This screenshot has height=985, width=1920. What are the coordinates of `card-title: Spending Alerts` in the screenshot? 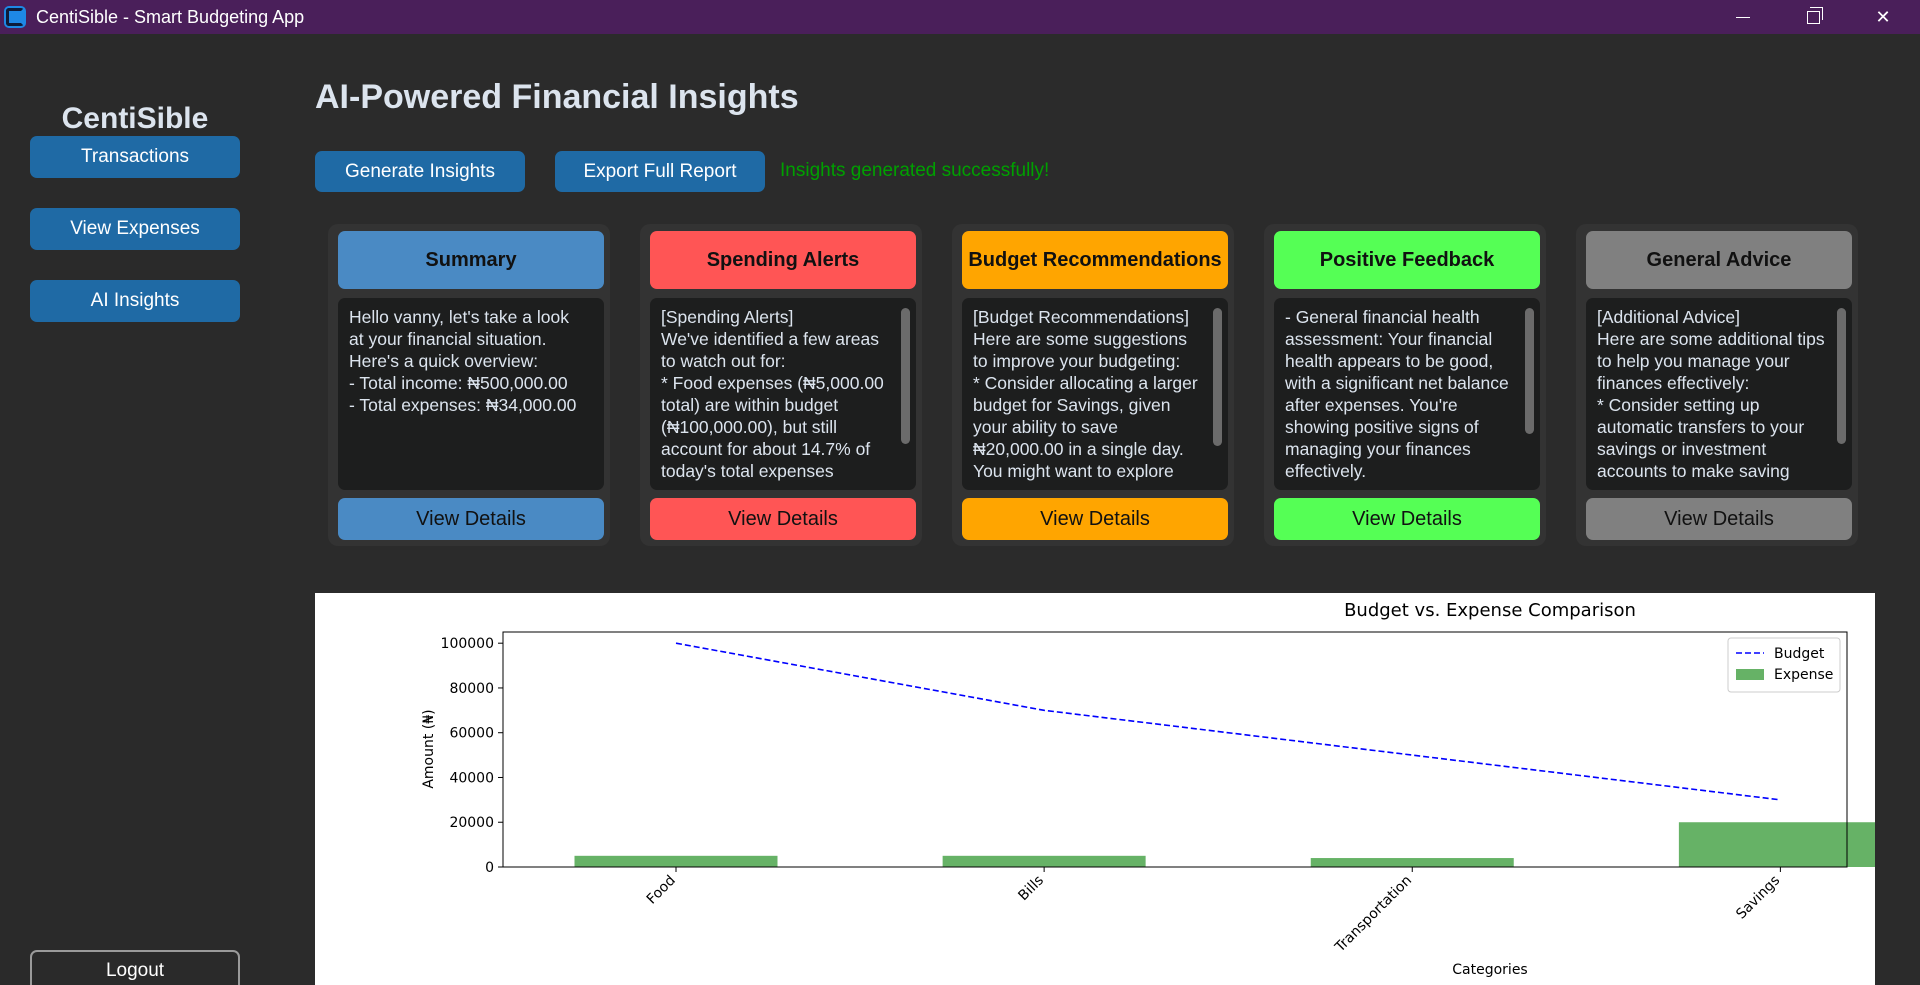 It's located at (783, 260).